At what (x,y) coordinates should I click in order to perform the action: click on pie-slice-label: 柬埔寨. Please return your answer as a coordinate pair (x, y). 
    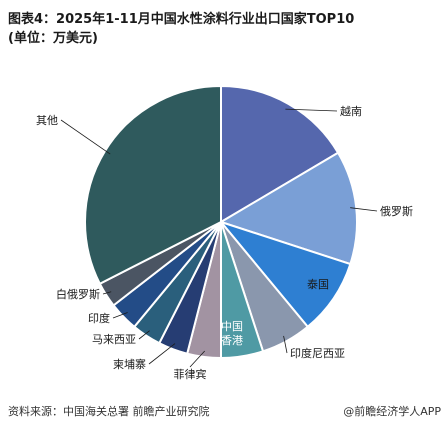
    Looking at the image, I should click on (129, 364).